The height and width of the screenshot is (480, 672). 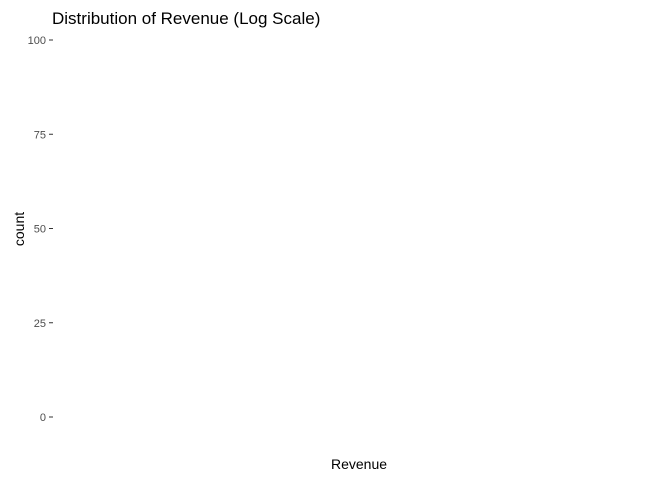 What do you see at coordinates (40, 135) in the screenshot?
I see `y-tick-label: 75` at bounding box center [40, 135].